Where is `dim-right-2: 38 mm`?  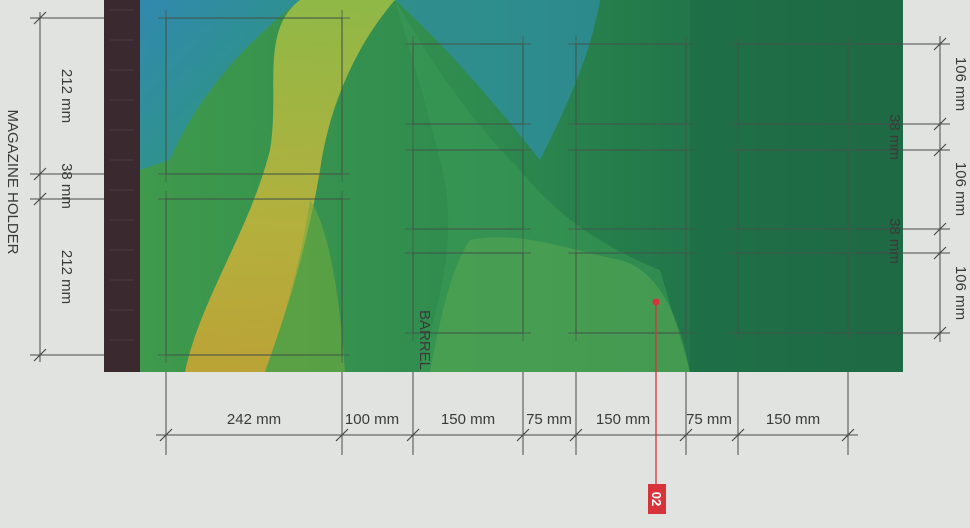
dim-right-2: 38 mm is located at coordinates (894, 137).